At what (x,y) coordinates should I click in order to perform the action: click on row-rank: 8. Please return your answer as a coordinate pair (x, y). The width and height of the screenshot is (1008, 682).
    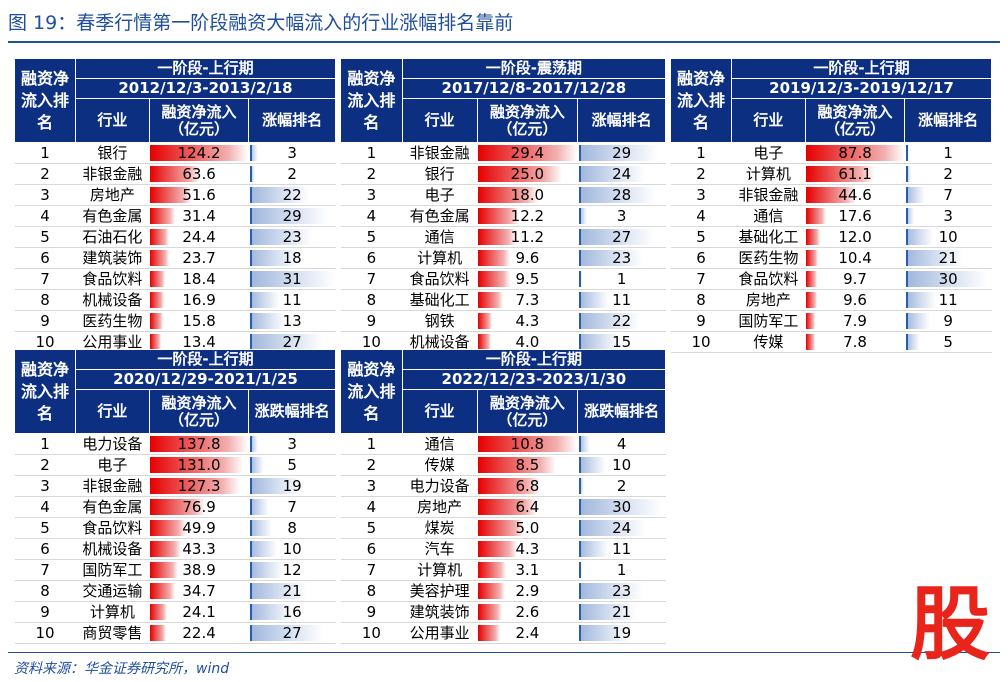
    Looking at the image, I should click on (45, 300).